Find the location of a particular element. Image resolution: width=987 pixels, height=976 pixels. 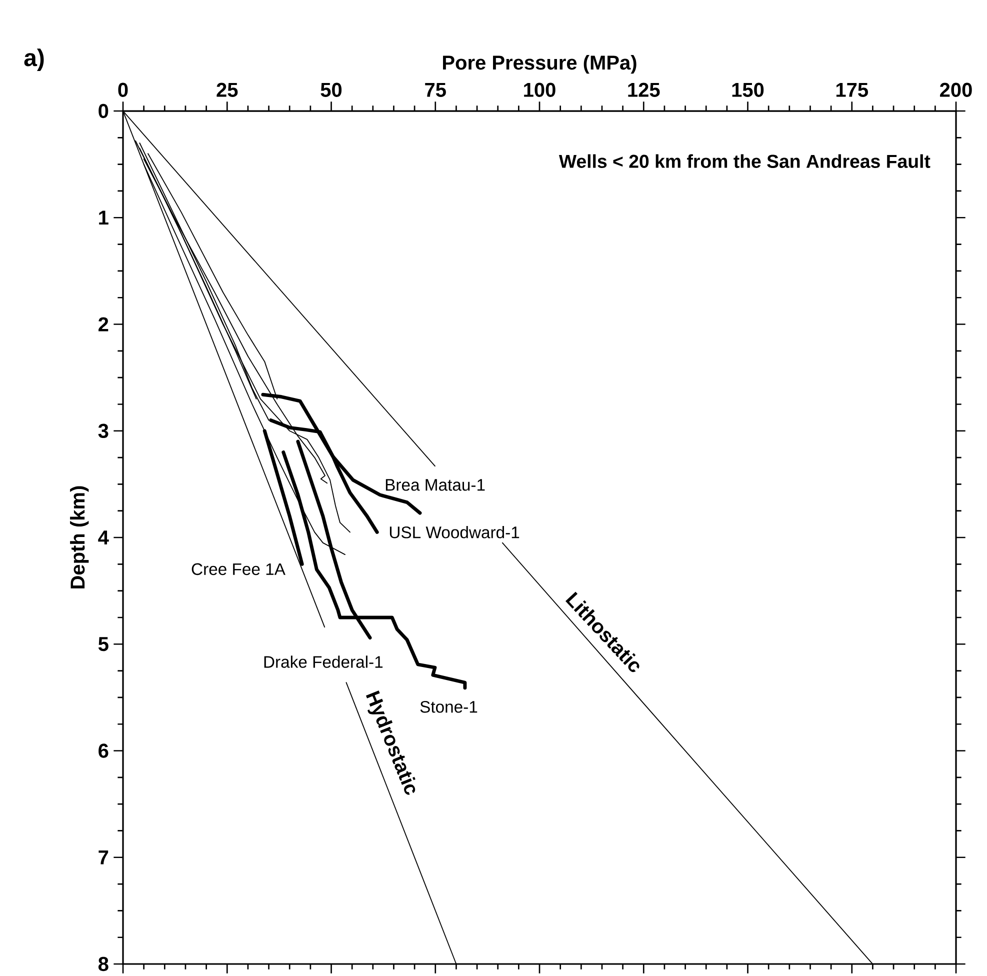

series-label: USL Woodward-1 is located at coordinates (455, 532).